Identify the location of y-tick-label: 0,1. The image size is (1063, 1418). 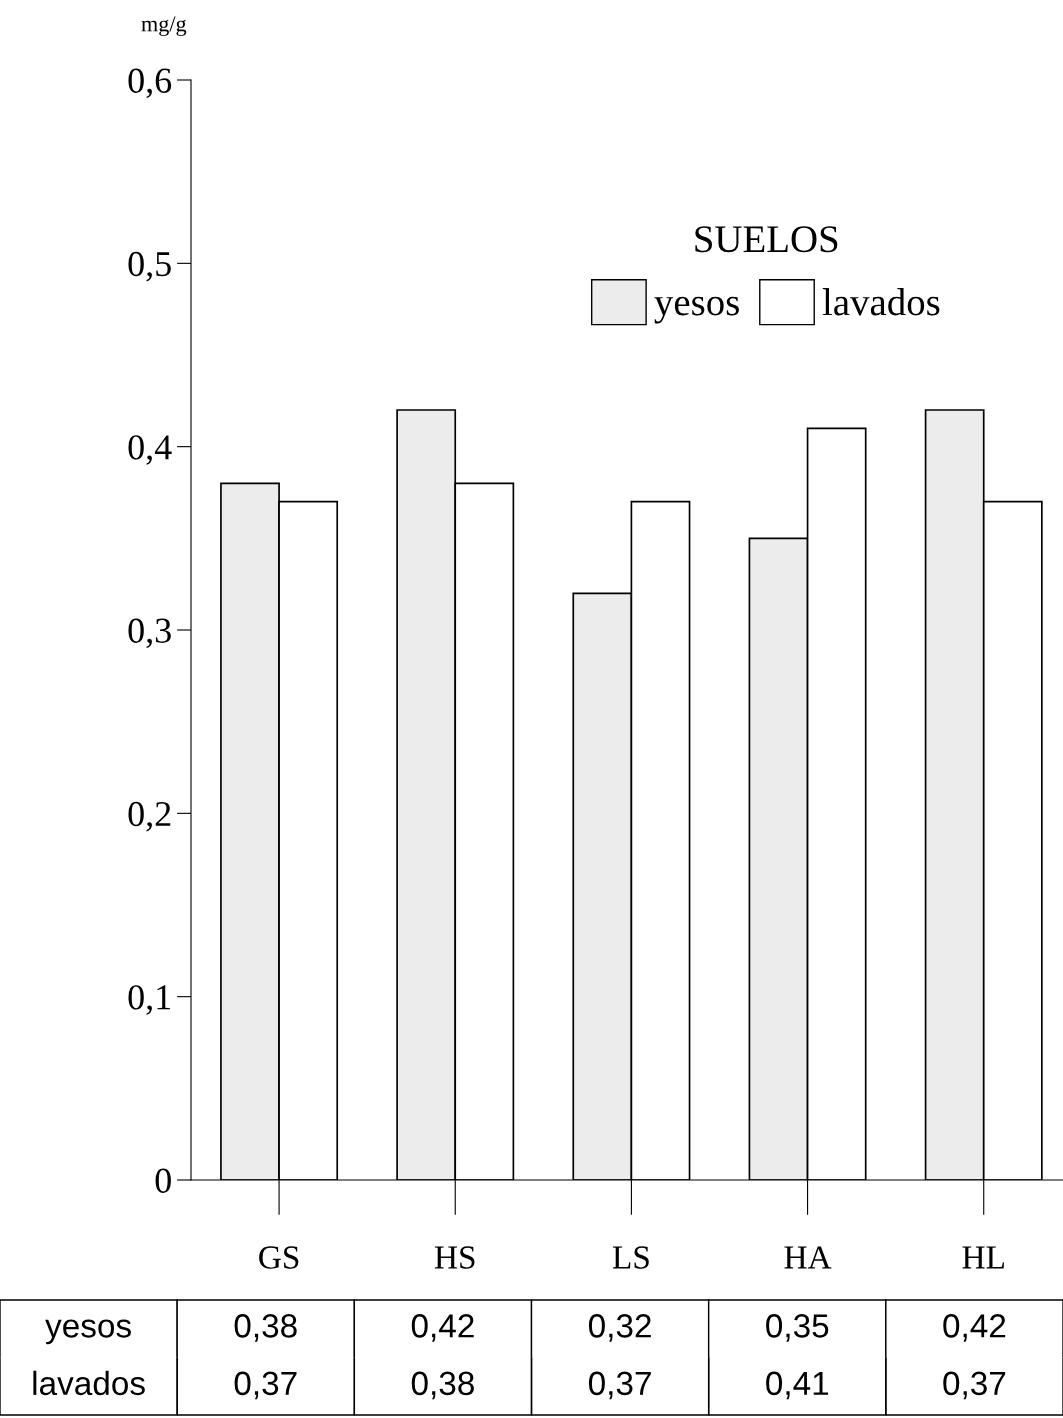
(149, 1000).